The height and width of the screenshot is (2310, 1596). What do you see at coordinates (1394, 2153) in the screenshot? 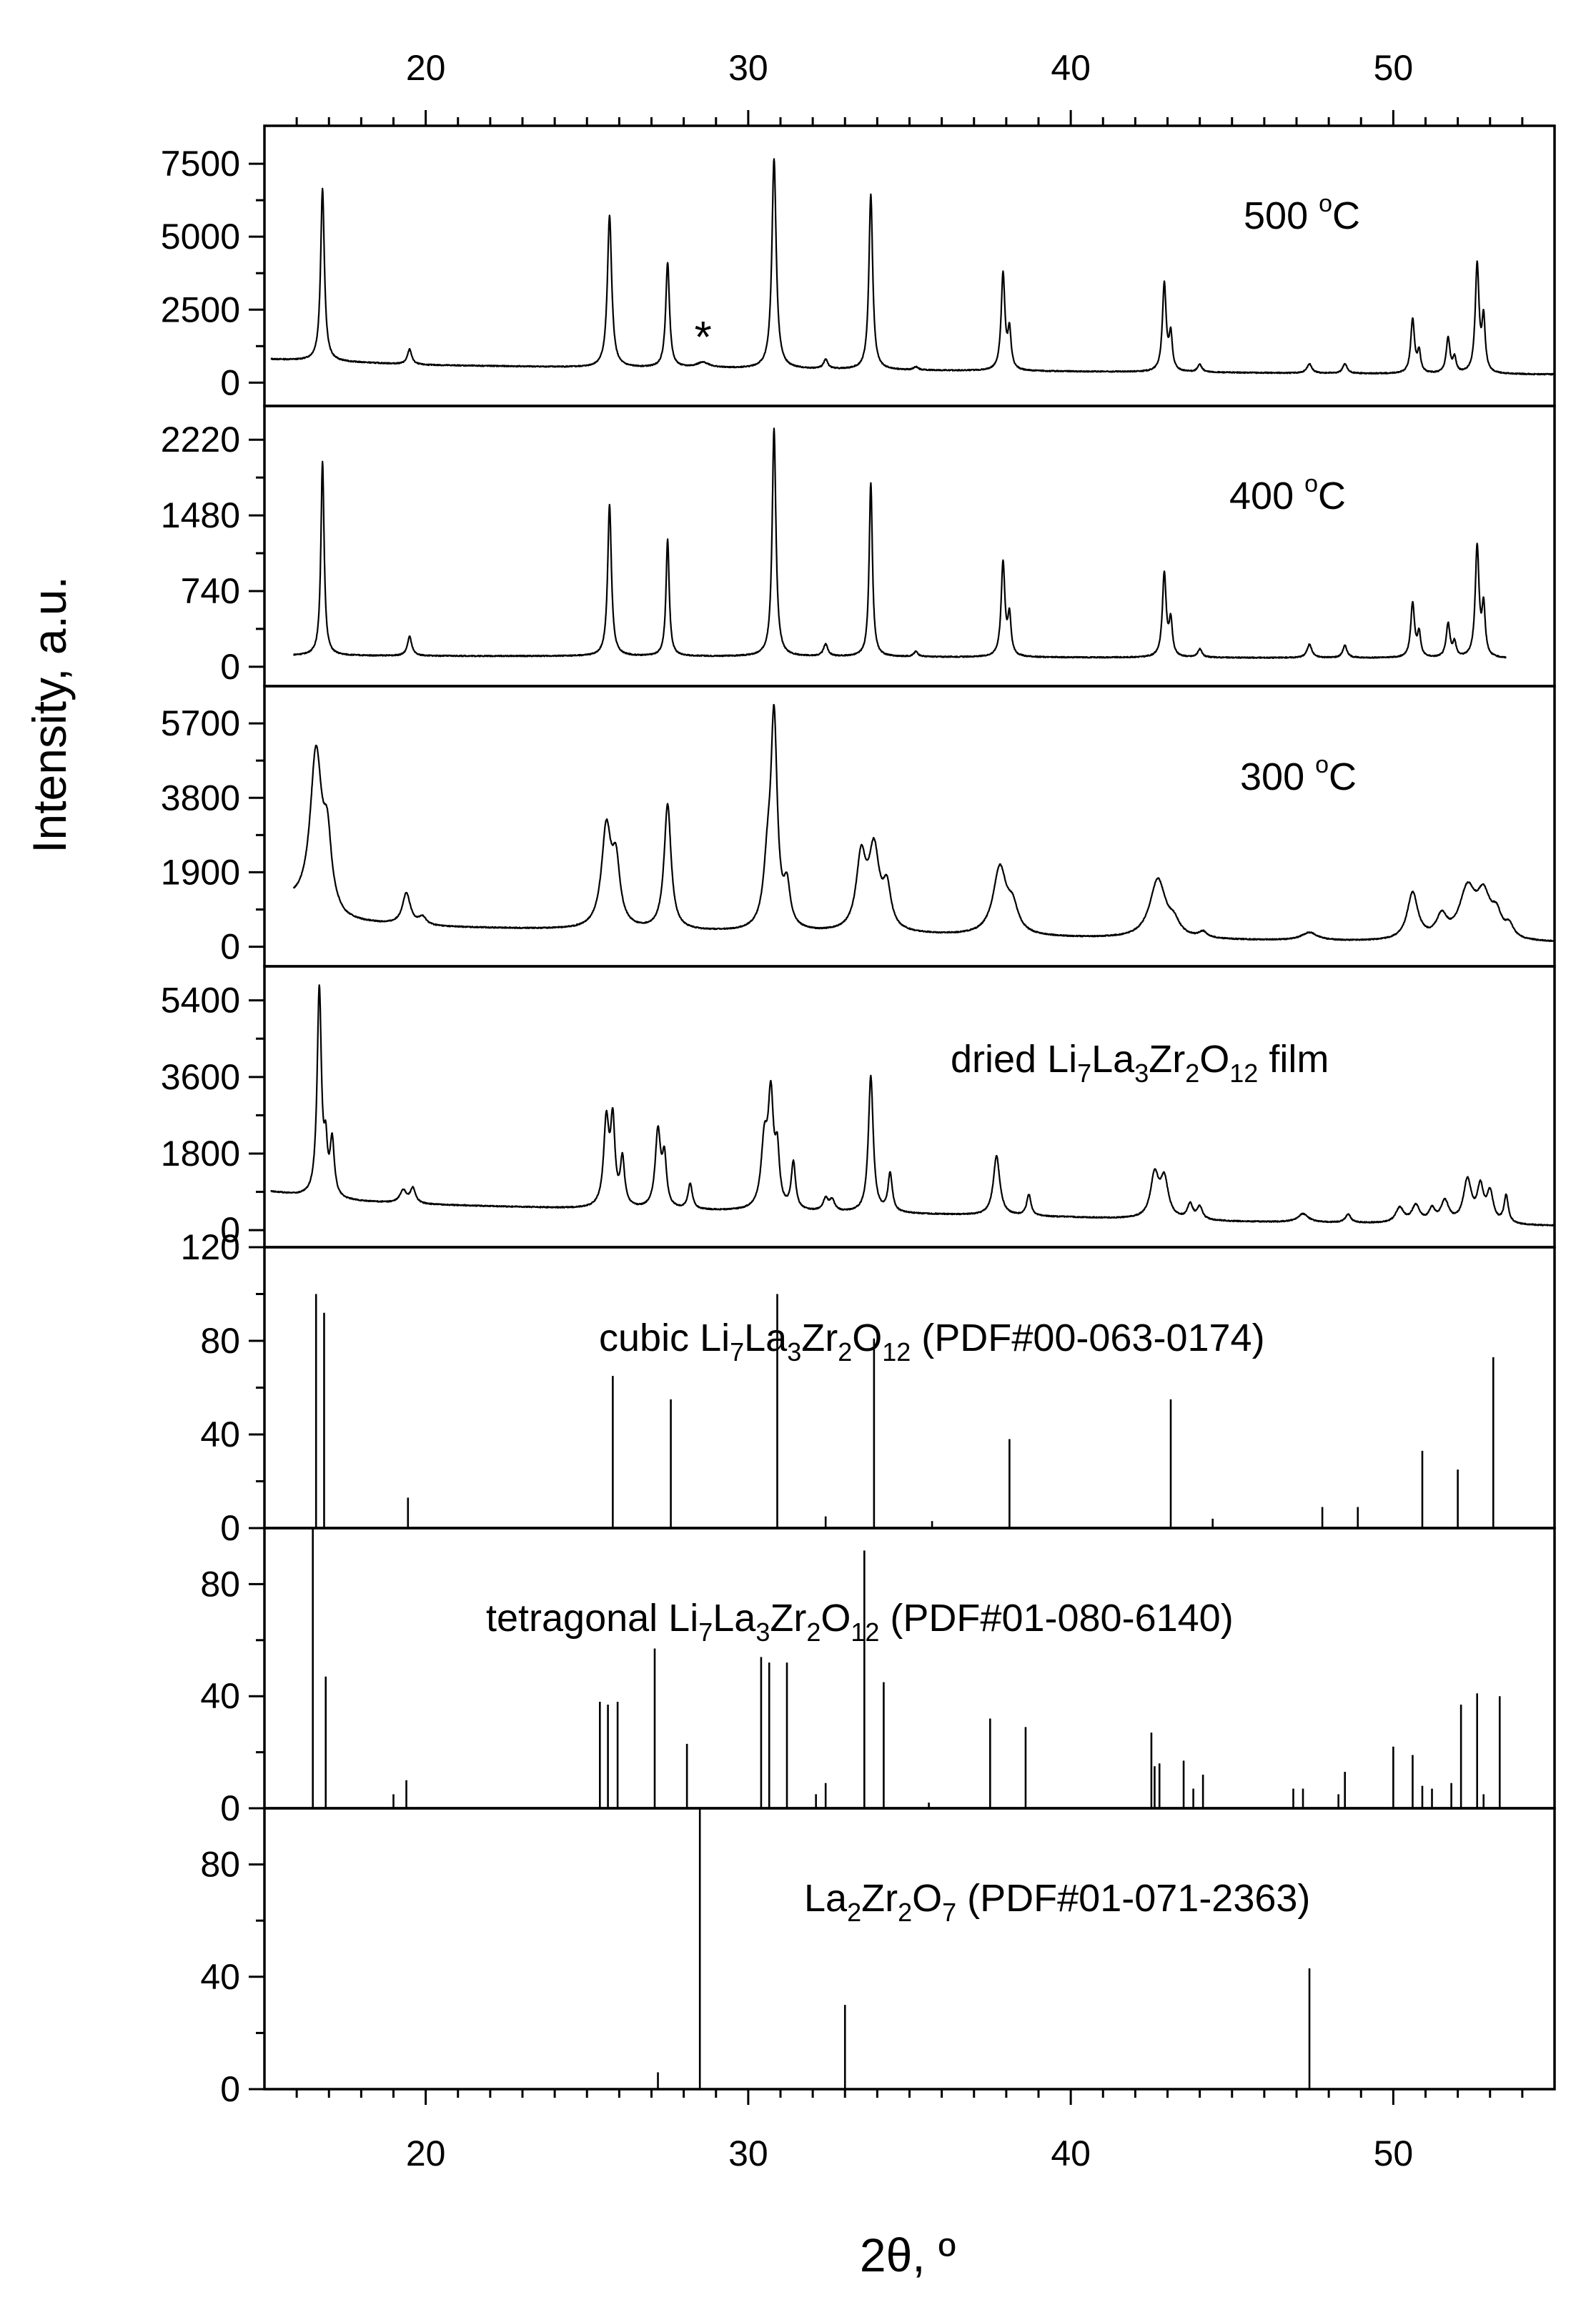
I see `bottom-x-tick-label: 50` at bounding box center [1394, 2153].